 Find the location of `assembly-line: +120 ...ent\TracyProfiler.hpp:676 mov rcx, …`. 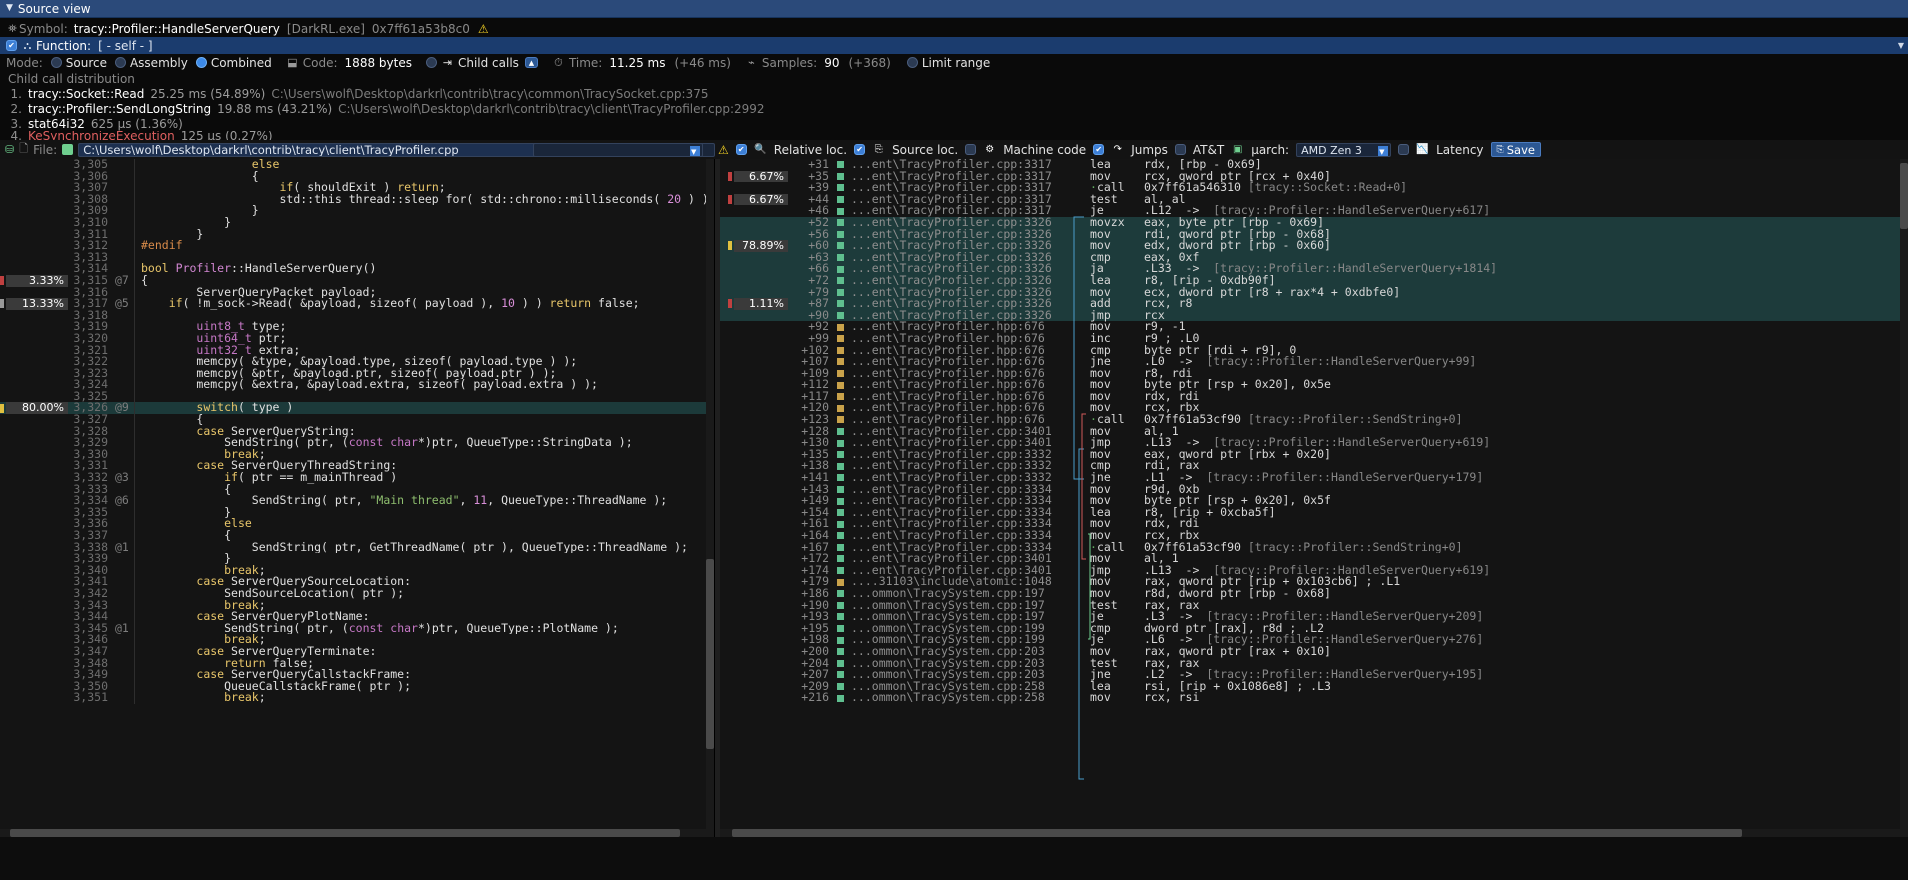

assembly-line: +120 ...ent\TracyProfiler.hpp:676 mov rcx, … is located at coordinates (1314, 408).